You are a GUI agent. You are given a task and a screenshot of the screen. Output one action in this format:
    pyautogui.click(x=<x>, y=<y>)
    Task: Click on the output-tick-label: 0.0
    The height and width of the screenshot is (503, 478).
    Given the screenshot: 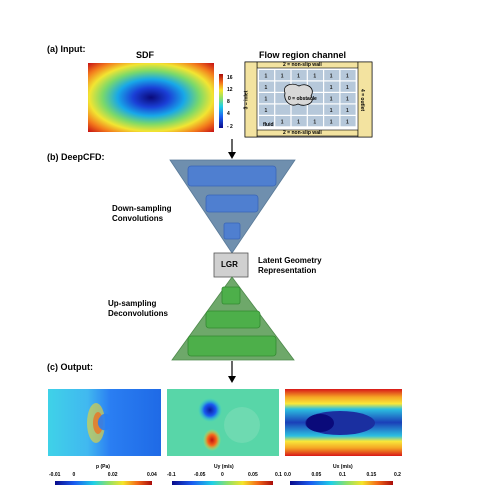 What is the action you would take?
    pyautogui.click(x=287, y=475)
    